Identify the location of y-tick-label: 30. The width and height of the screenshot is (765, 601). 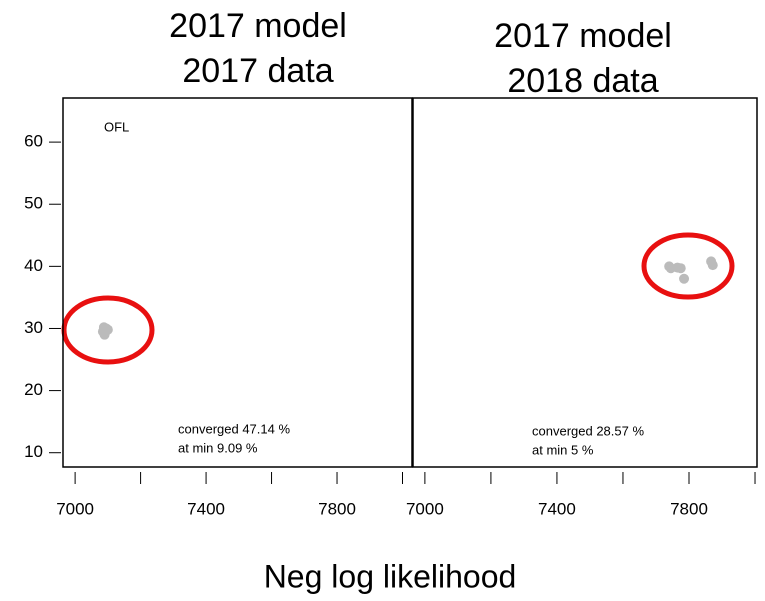
(33, 327).